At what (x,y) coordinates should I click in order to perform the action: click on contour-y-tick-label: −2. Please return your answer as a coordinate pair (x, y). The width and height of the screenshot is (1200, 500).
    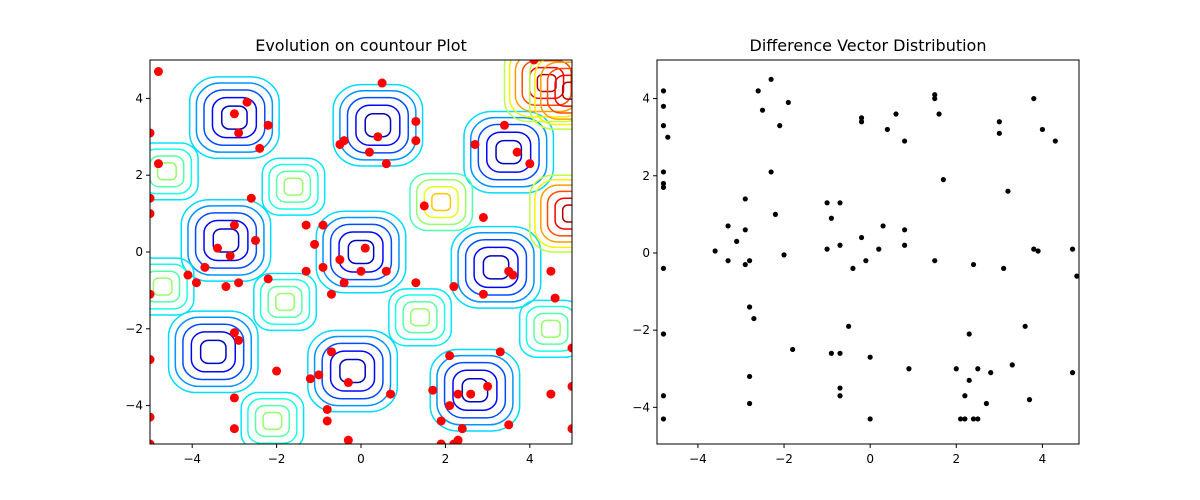
    Looking at the image, I should click on (134, 329).